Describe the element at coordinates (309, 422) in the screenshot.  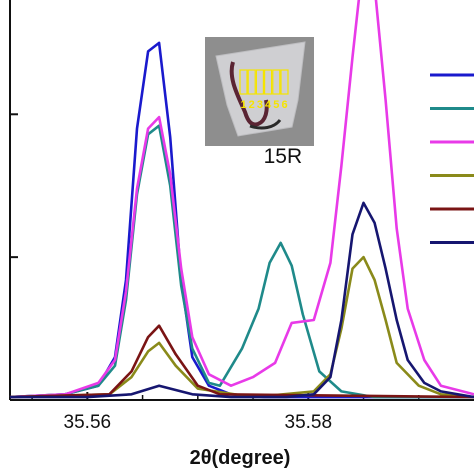
I see `x-tick-label: 35.58` at that location.